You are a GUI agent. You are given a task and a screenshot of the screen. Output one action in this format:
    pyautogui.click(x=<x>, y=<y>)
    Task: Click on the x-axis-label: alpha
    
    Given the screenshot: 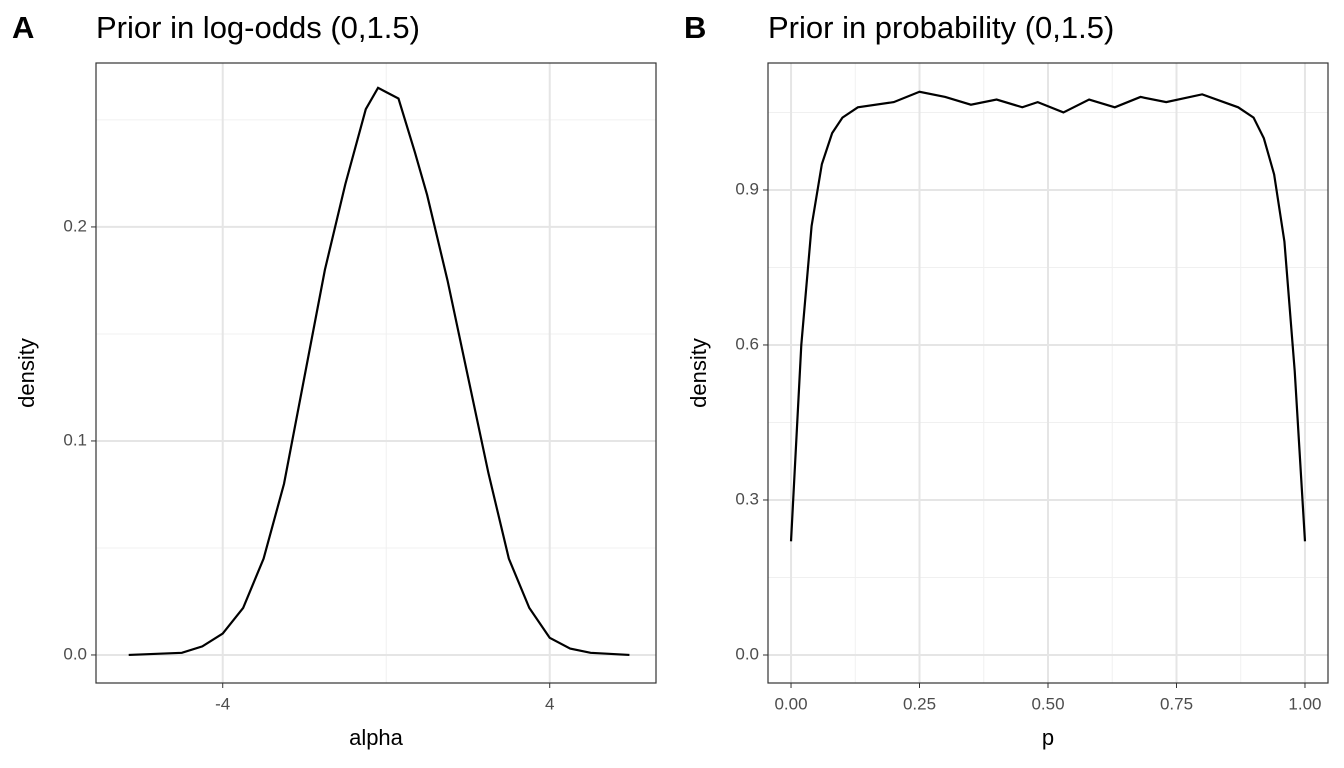 What is the action you would take?
    pyautogui.click(x=376, y=737)
    